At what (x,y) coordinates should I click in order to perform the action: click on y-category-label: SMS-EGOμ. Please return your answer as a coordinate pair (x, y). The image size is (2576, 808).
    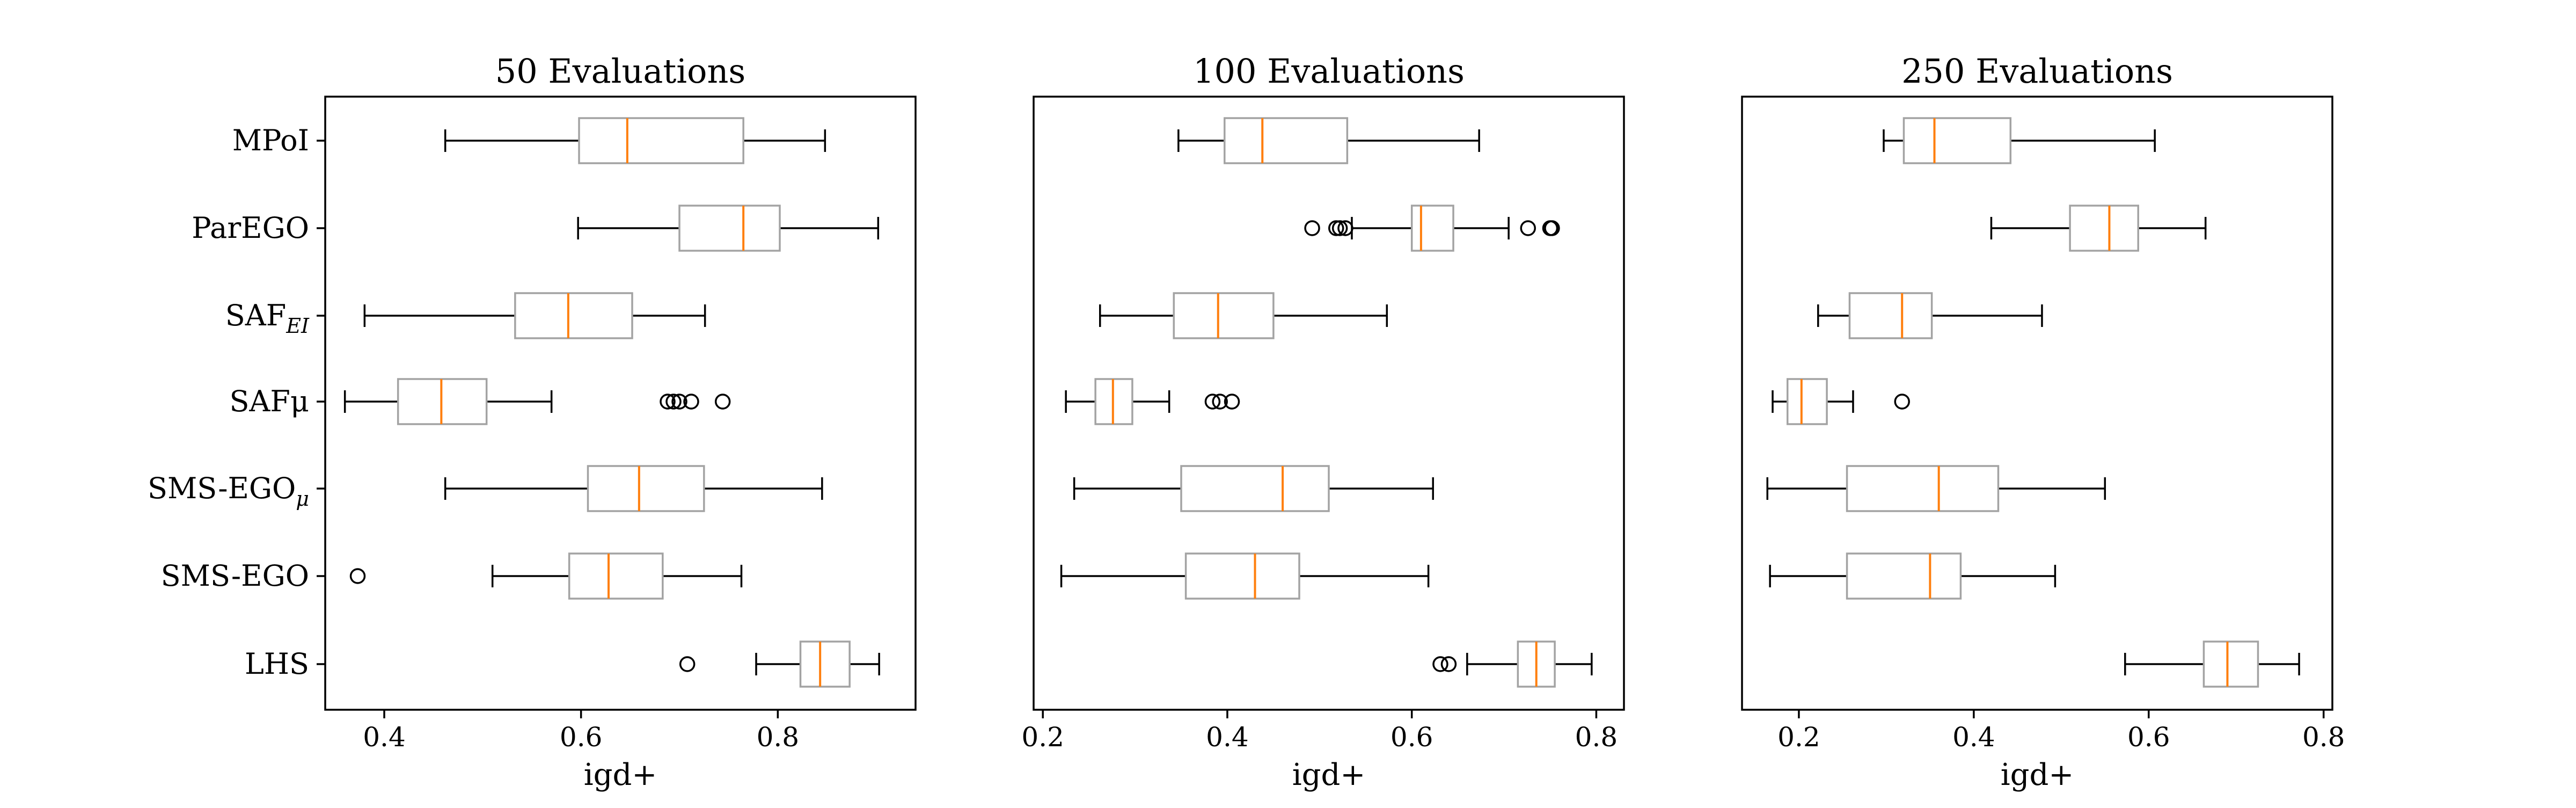
    Looking at the image, I should click on (228, 491).